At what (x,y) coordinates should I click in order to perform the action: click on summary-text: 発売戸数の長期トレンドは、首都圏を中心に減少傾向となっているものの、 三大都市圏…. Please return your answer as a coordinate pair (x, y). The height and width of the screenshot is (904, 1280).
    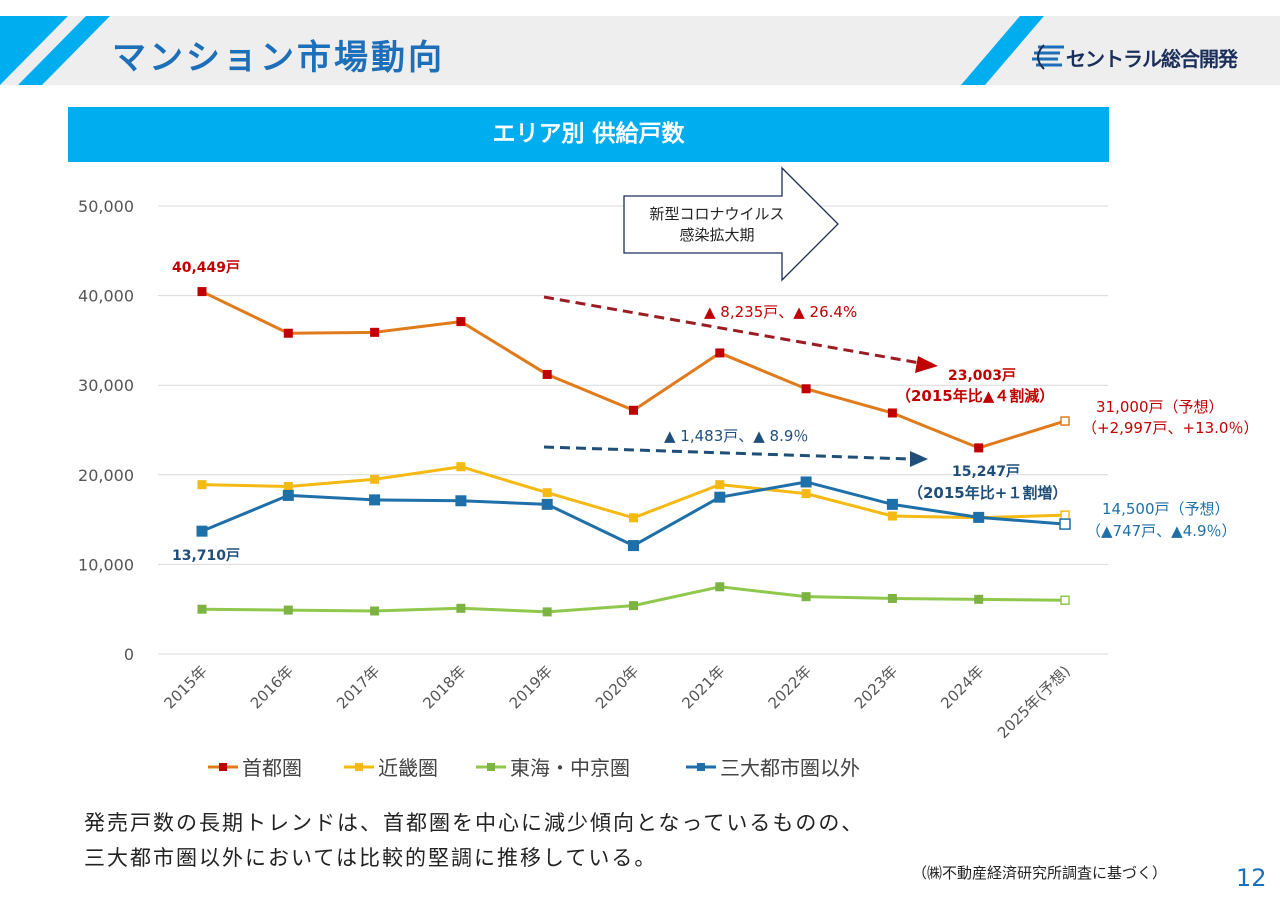
    Looking at the image, I should click on (474, 841).